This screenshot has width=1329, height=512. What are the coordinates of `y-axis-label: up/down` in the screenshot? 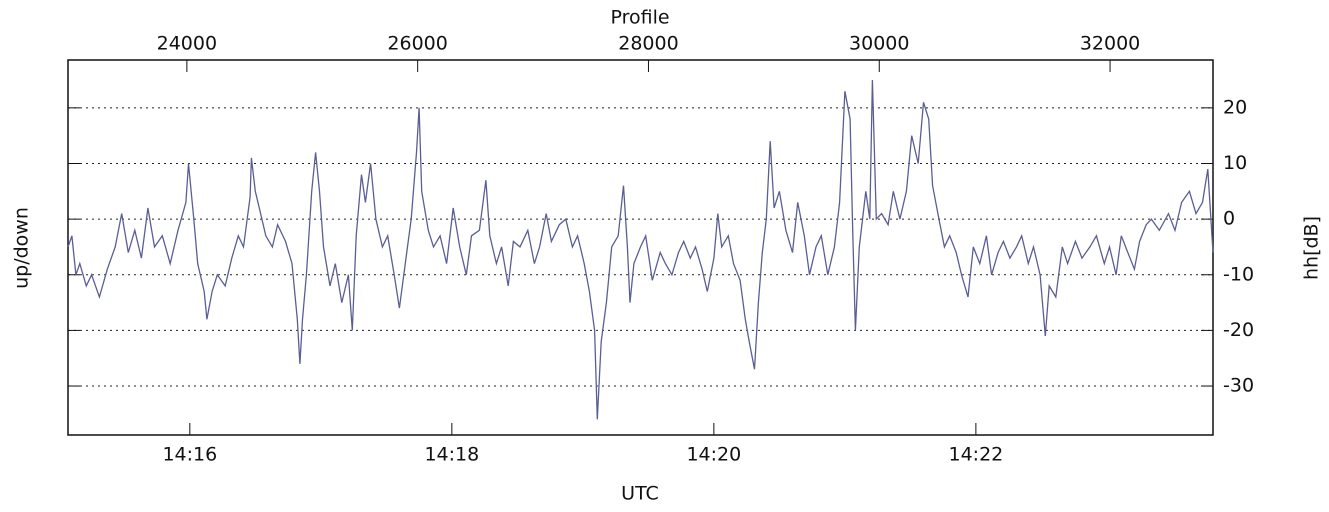 It's located at (22, 248).